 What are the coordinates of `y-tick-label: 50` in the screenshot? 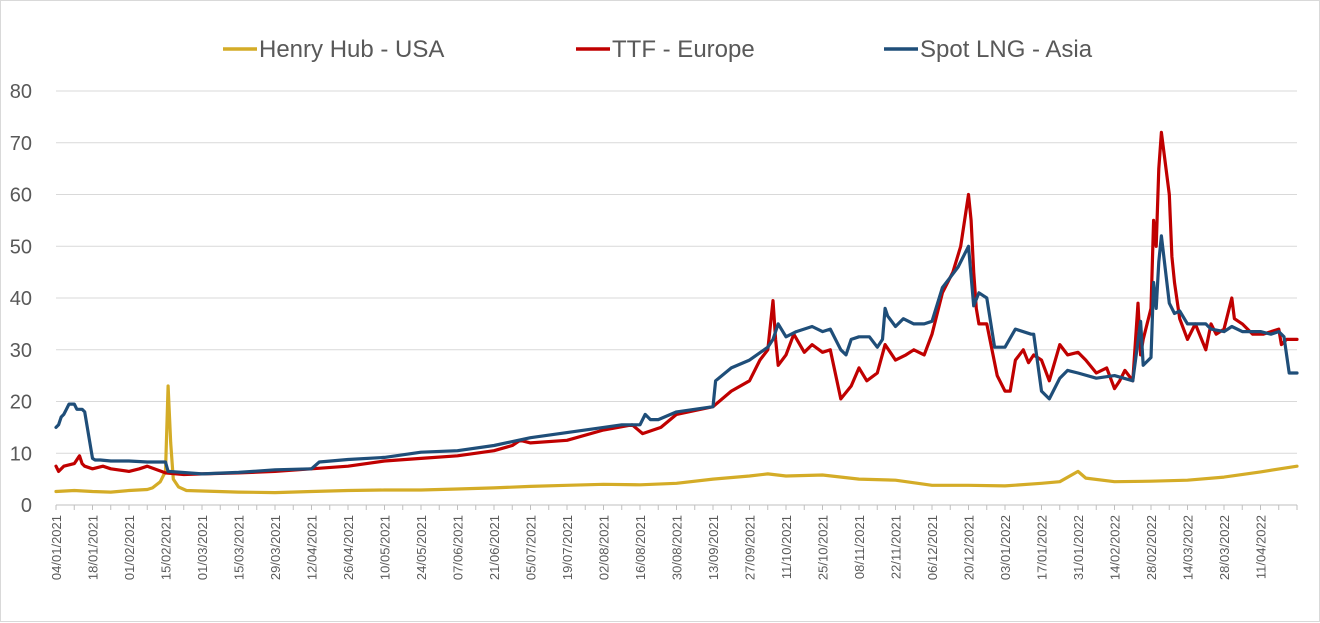 It's located at (21, 247).